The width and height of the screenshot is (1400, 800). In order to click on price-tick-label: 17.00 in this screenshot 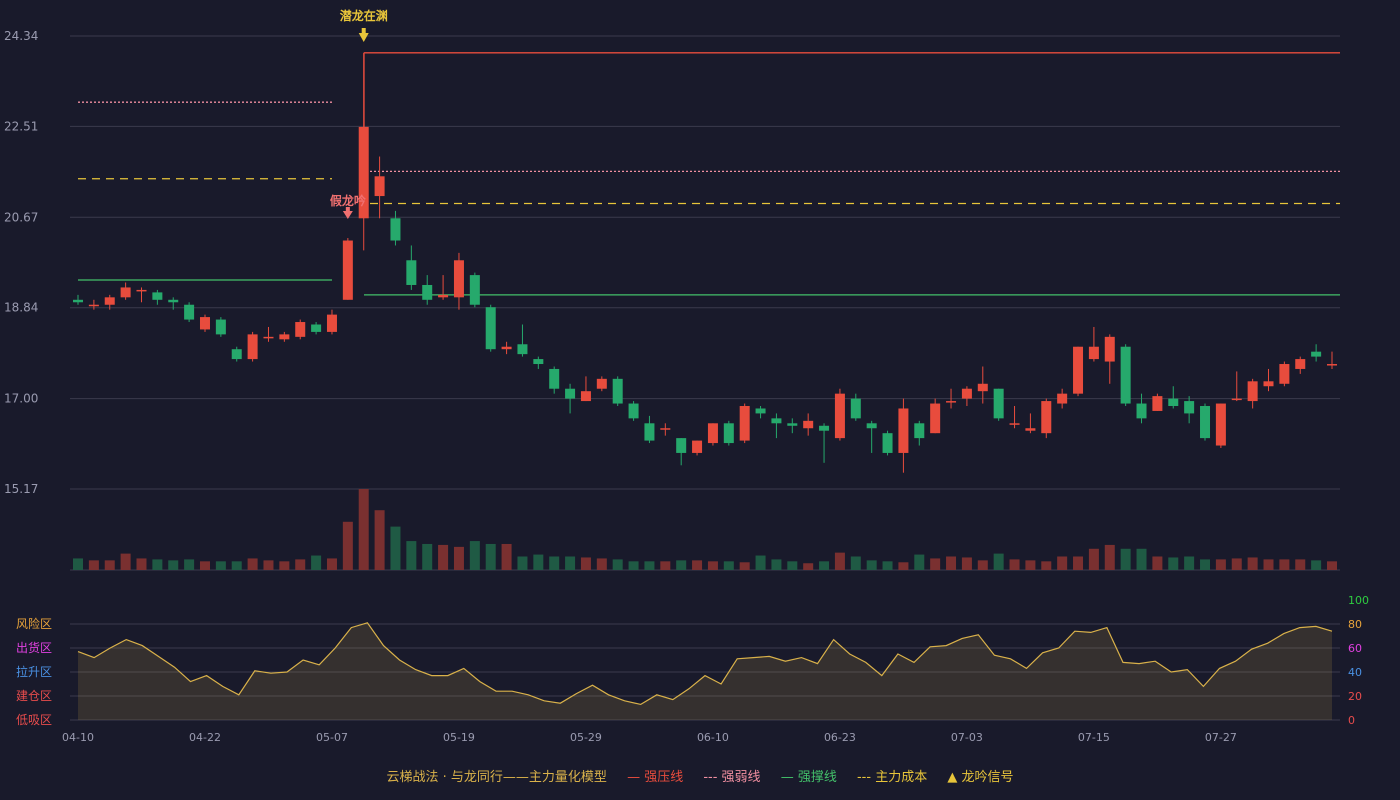, I will do `click(21, 399)`.